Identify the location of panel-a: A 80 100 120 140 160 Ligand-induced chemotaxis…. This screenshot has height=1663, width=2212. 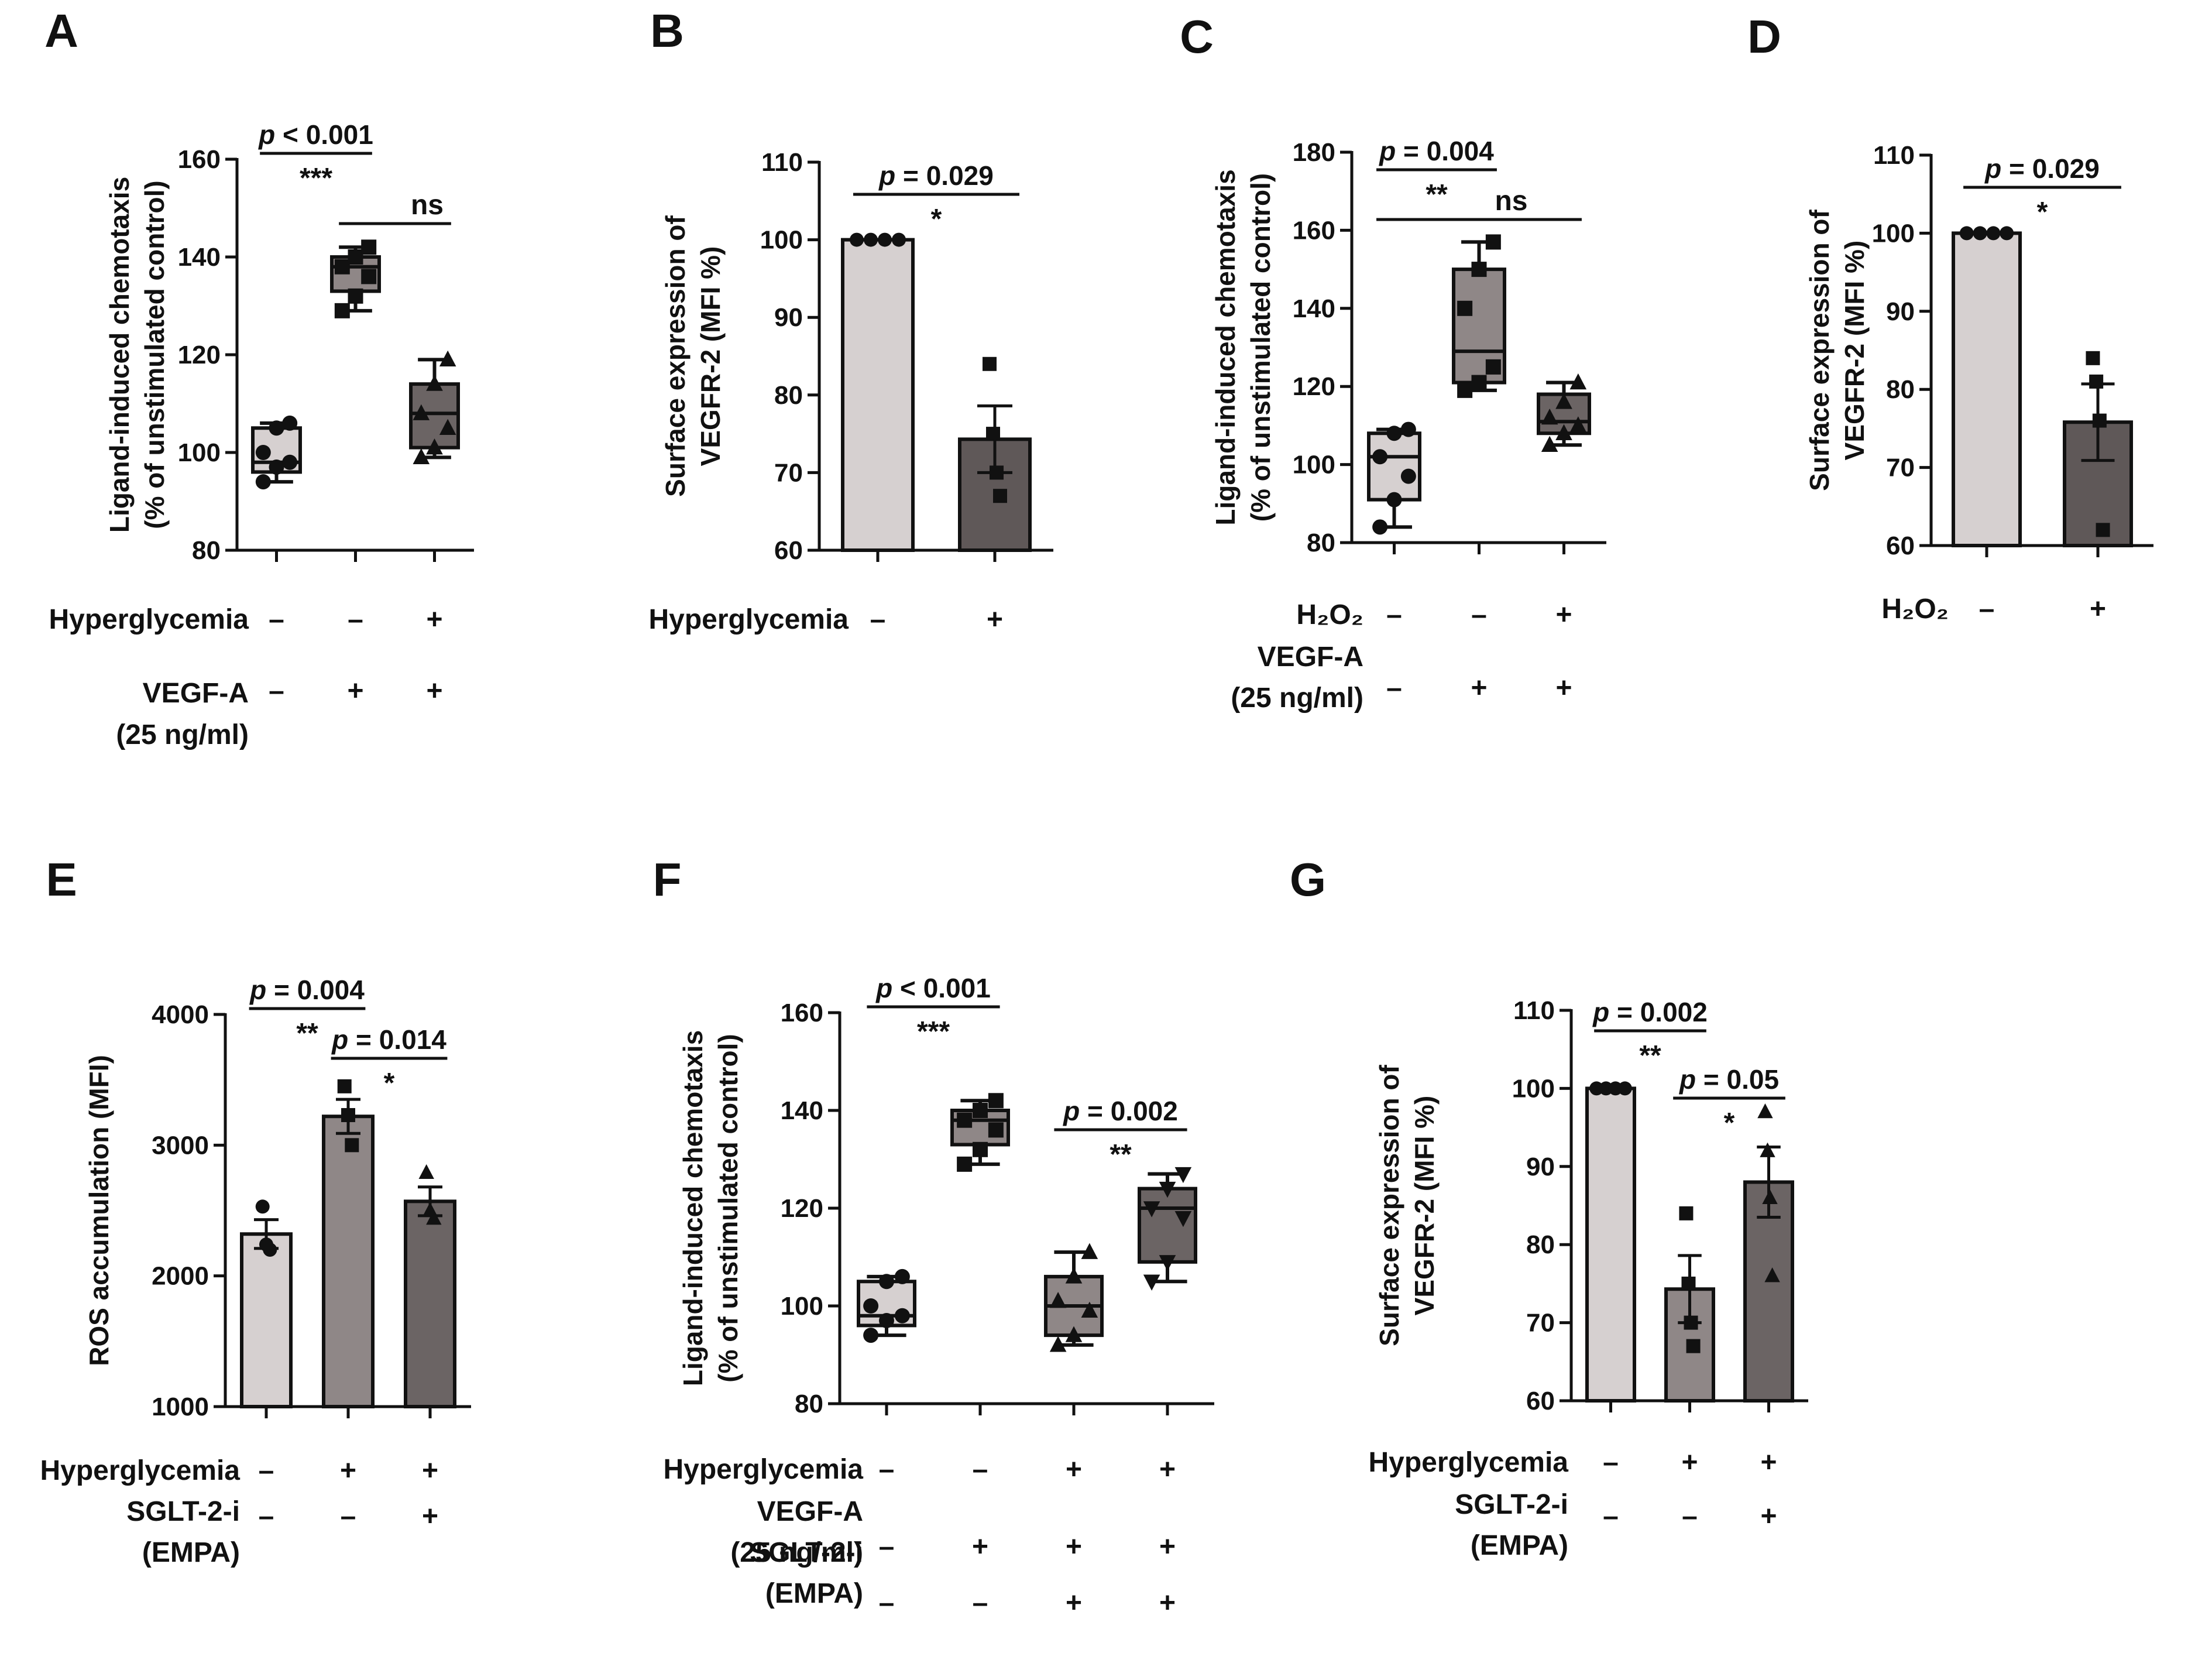
(259, 377).